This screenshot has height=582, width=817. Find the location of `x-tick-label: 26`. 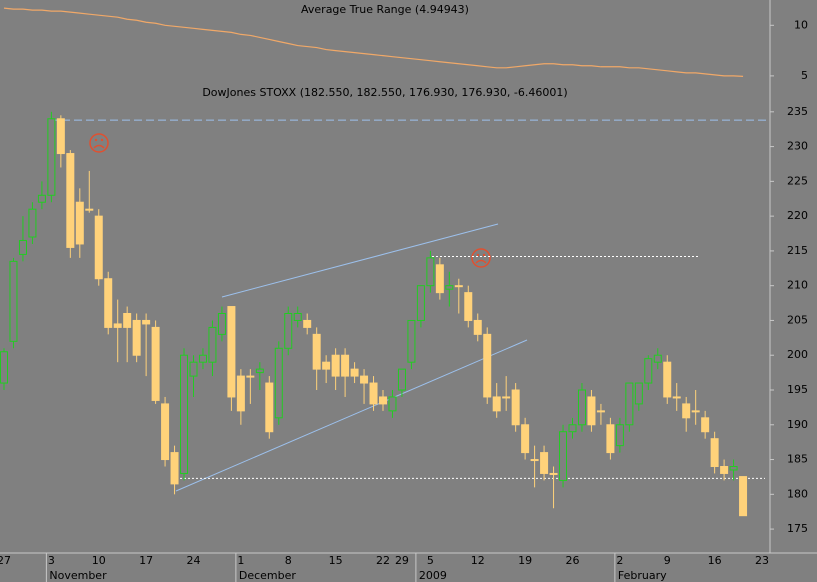

x-tick-label: 26 is located at coordinates (573, 560).